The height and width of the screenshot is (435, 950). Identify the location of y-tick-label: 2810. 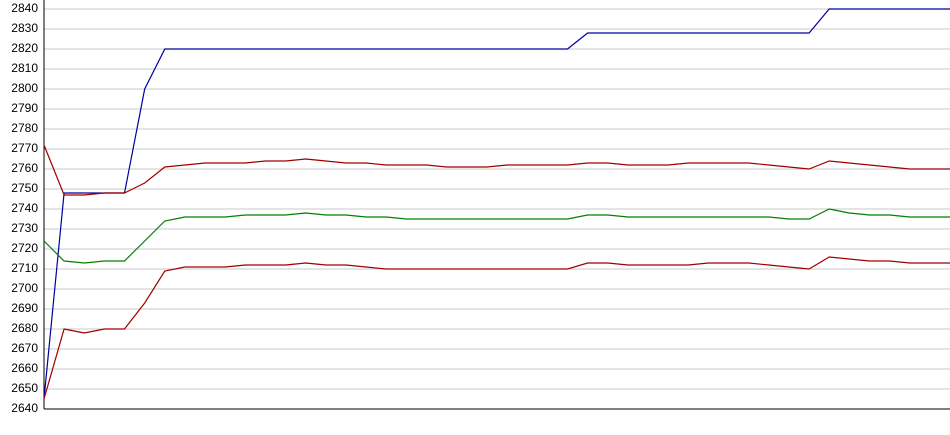
(24, 68).